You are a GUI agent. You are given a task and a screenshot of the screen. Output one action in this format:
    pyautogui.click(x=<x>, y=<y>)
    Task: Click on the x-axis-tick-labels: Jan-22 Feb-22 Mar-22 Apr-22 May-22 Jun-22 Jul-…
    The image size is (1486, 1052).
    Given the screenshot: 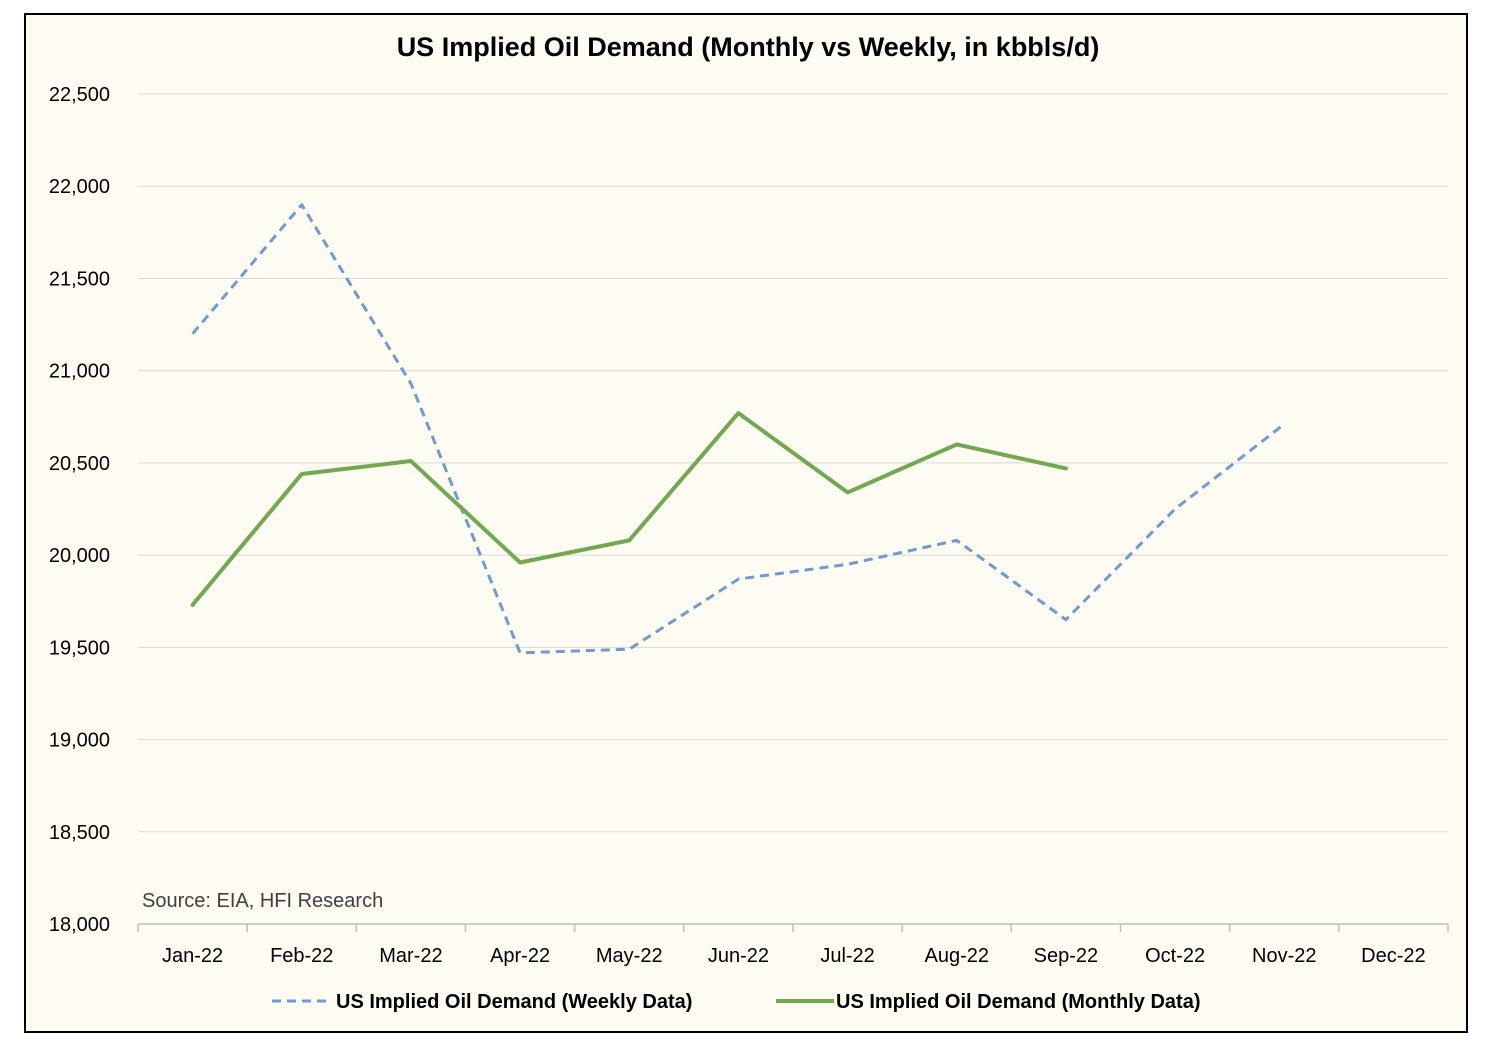 What is the action you would take?
    pyautogui.click(x=794, y=956)
    